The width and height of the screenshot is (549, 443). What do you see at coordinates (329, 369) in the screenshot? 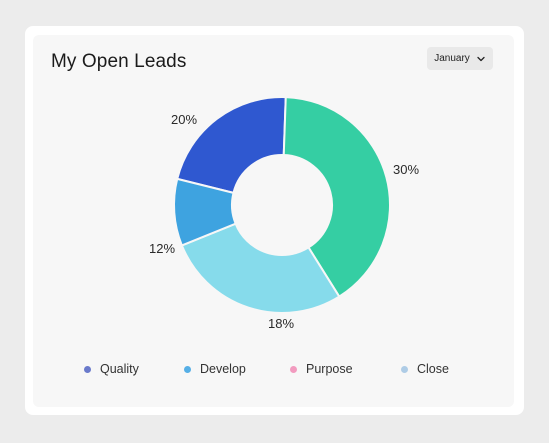
I see `legend-label-purpose: Purpose` at bounding box center [329, 369].